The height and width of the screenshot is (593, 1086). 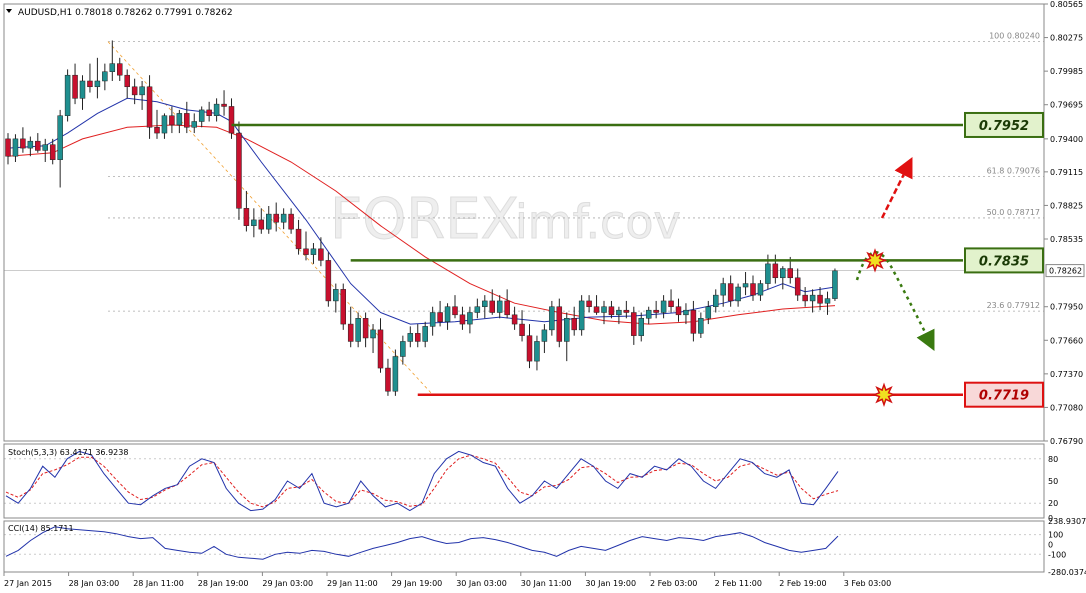 I want to click on y-tick-label: 0.77950, so click(x=1066, y=307).